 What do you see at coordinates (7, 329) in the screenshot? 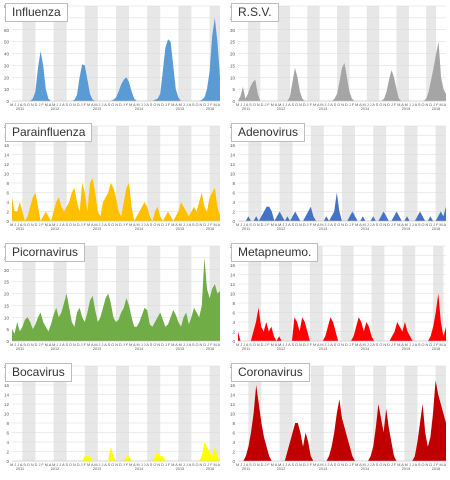
I see `y-tick-label: 5` at bounding box center [7, 329].